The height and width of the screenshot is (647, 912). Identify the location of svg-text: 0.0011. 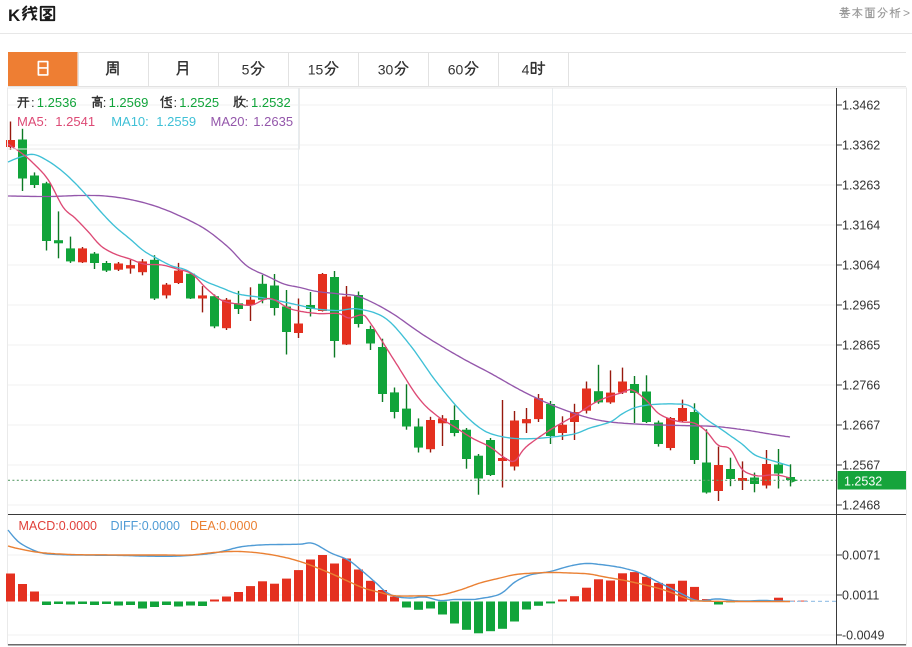
(860, 596).